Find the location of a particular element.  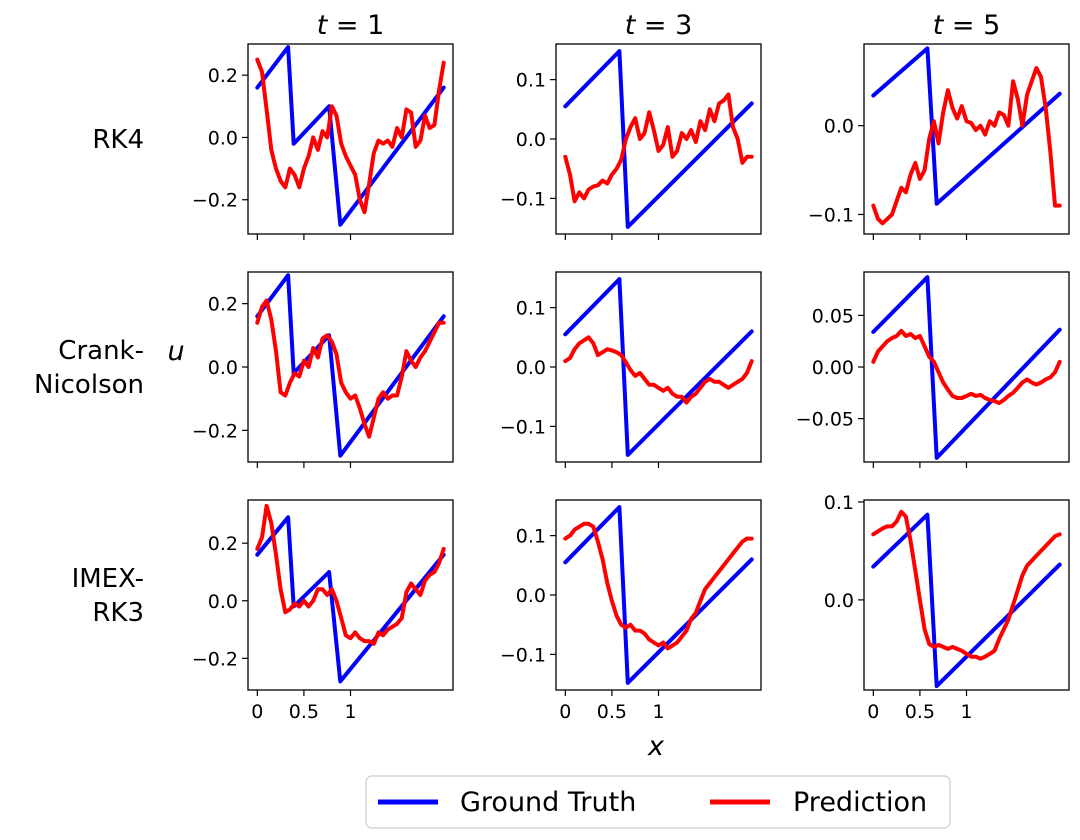

panel-r0-c0: −0.2 0.0 0.2 is located at coordinates (323, 141).